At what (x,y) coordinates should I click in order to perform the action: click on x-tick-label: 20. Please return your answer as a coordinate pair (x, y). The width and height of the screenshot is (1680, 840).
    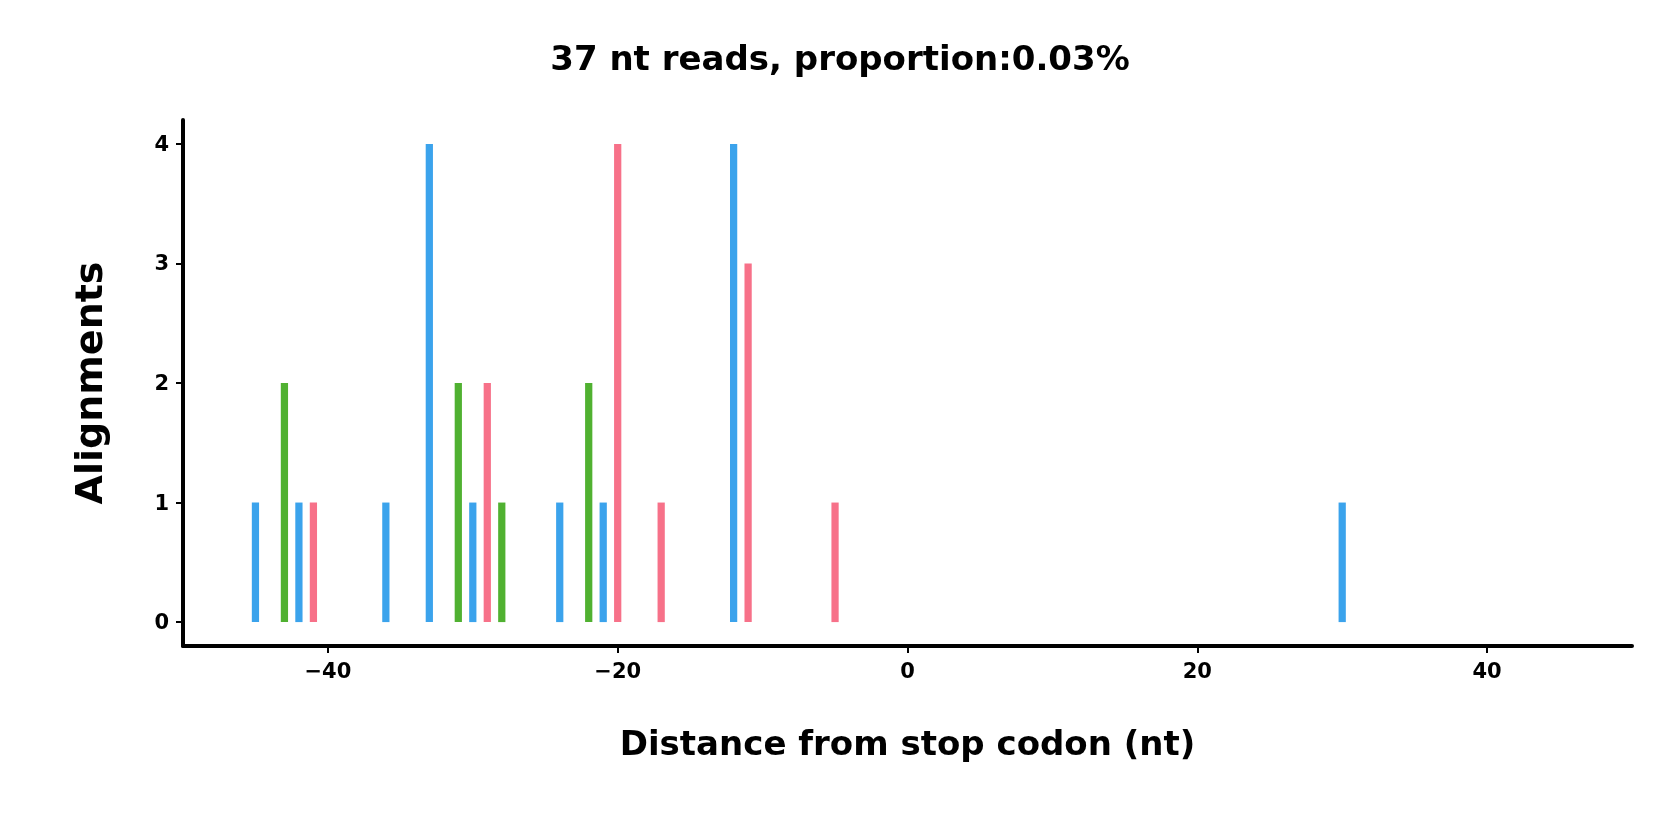
    Looking at the image, I should click on (1197, 670).